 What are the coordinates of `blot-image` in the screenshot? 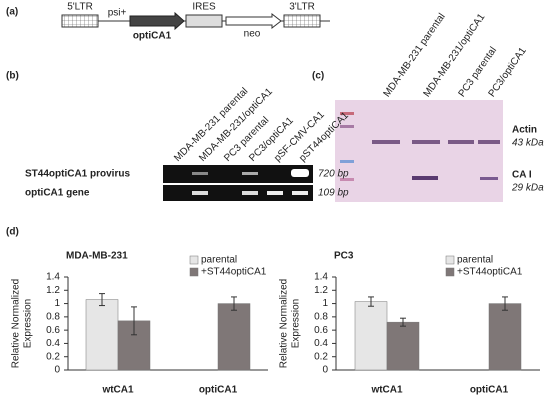 It's located at (419, 151).